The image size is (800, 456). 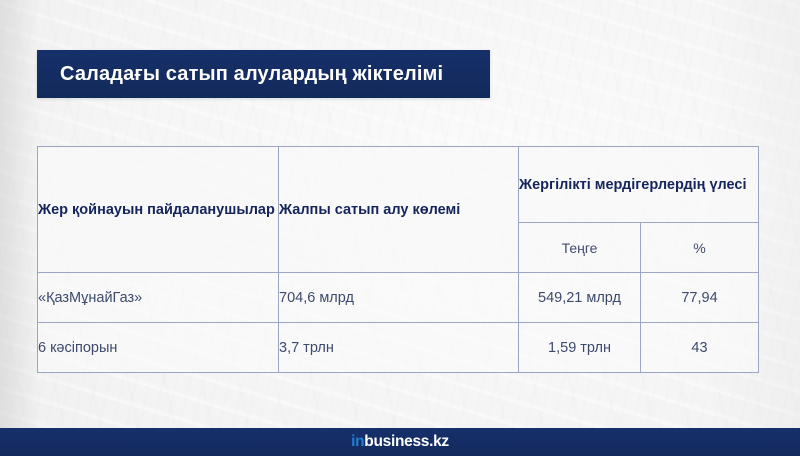 What do you see at coordinates (699, 247) in the screenshot?
I see `column-subheader-percent: %` at bounding box center [699, 247].